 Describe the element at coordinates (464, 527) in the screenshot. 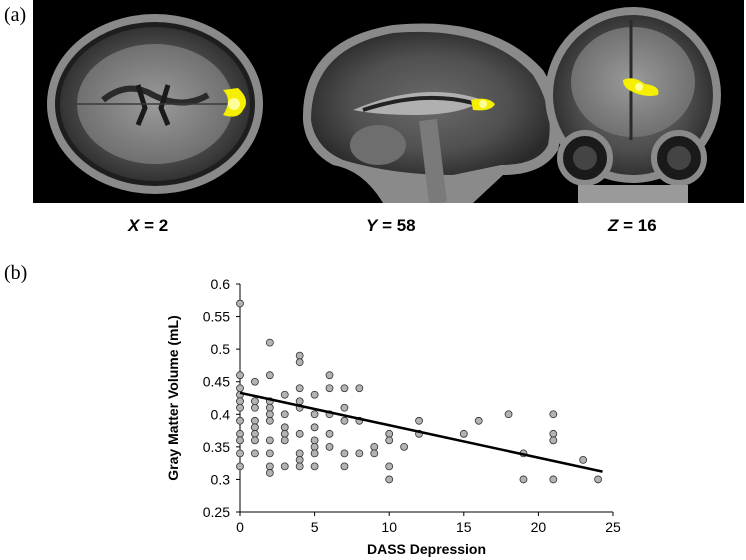

I see `x-tick-label: 15` at that location.